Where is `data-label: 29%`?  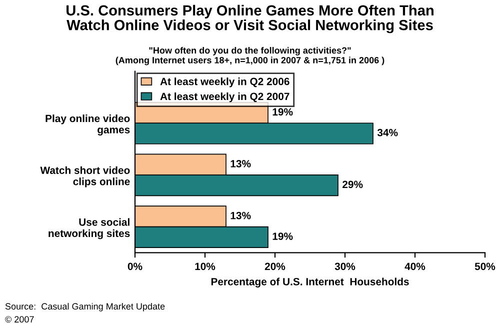
data-label: 29% is located at coordinates (352, 184).